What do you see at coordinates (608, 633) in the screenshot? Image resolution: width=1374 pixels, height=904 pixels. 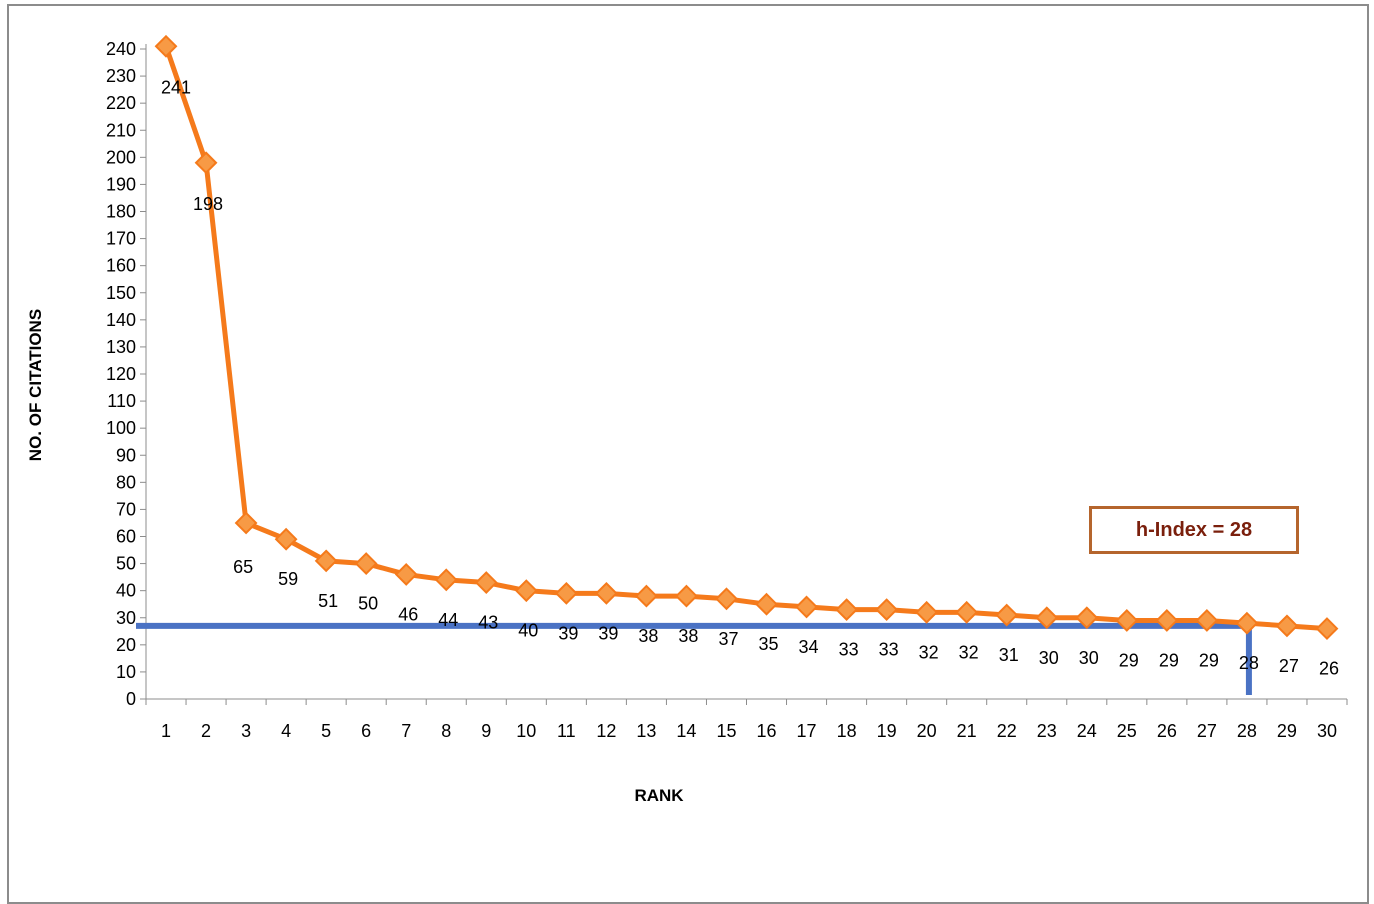 I see `data-label: 39` at bounding box center [608, 633].